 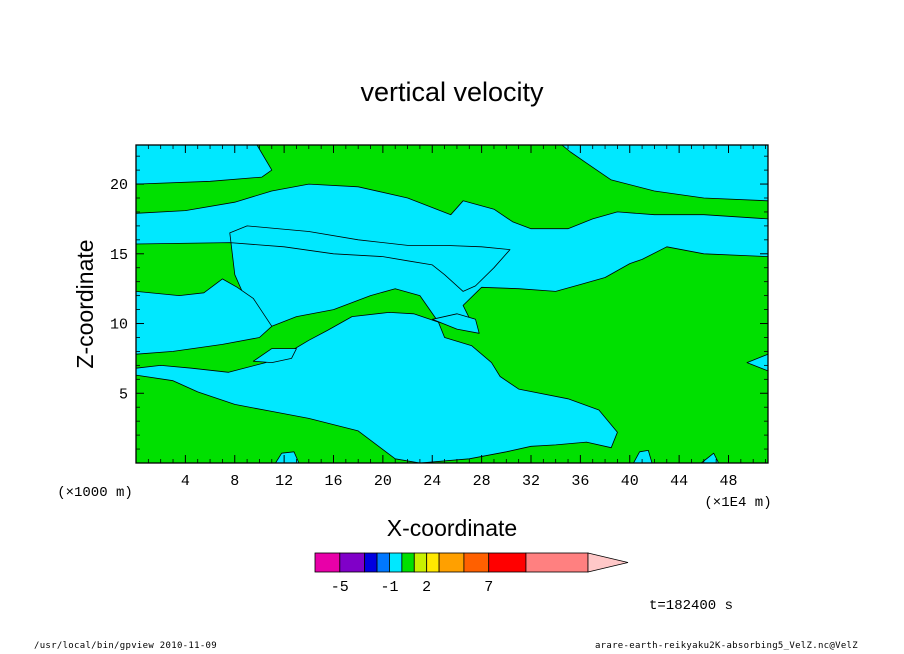 I want to click on x-tick-label-44: 44, so click(x=679, y=481).